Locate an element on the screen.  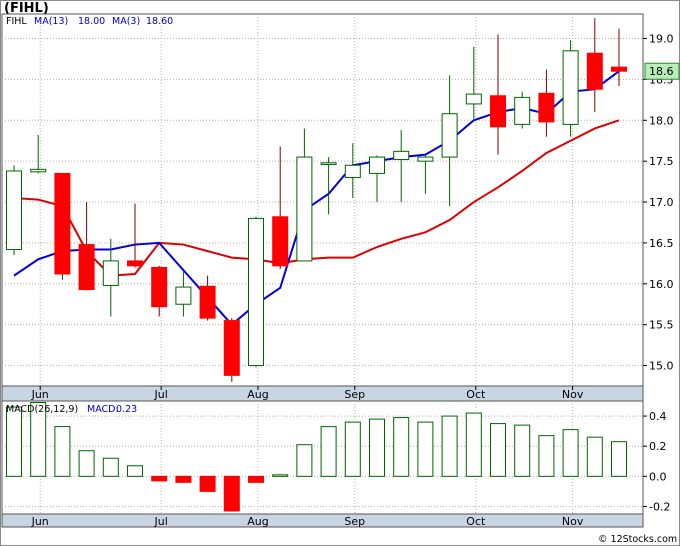
macd-x-tick-label: Aug is located at coordinates (257, 521).